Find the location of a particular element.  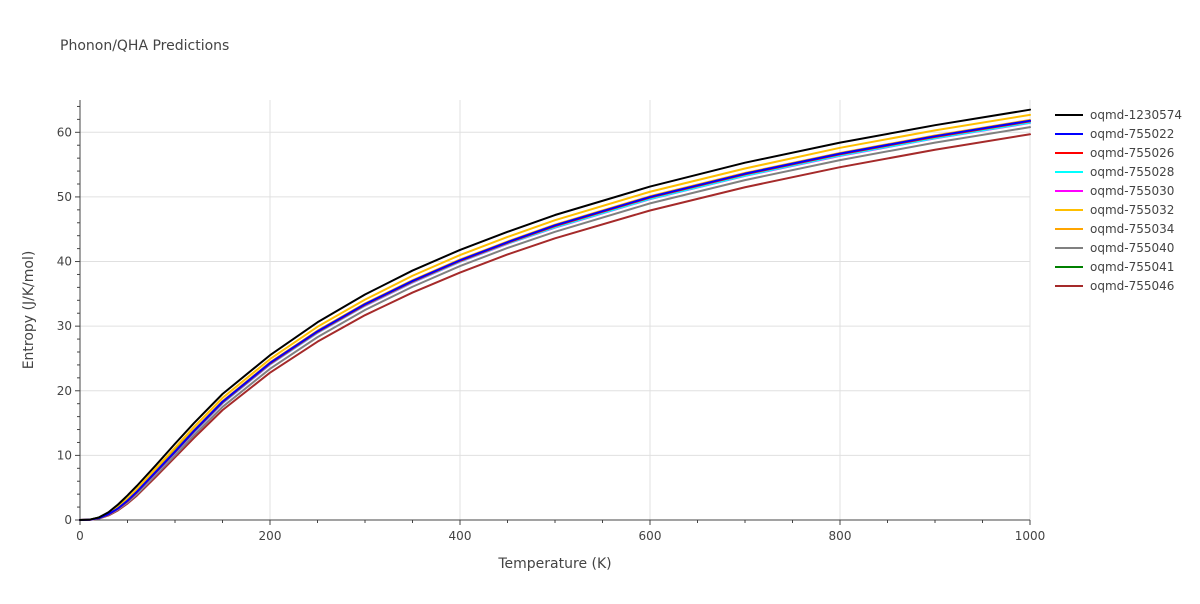

legend-item: oqmd-755022 is located at coordinates (1114, 134).